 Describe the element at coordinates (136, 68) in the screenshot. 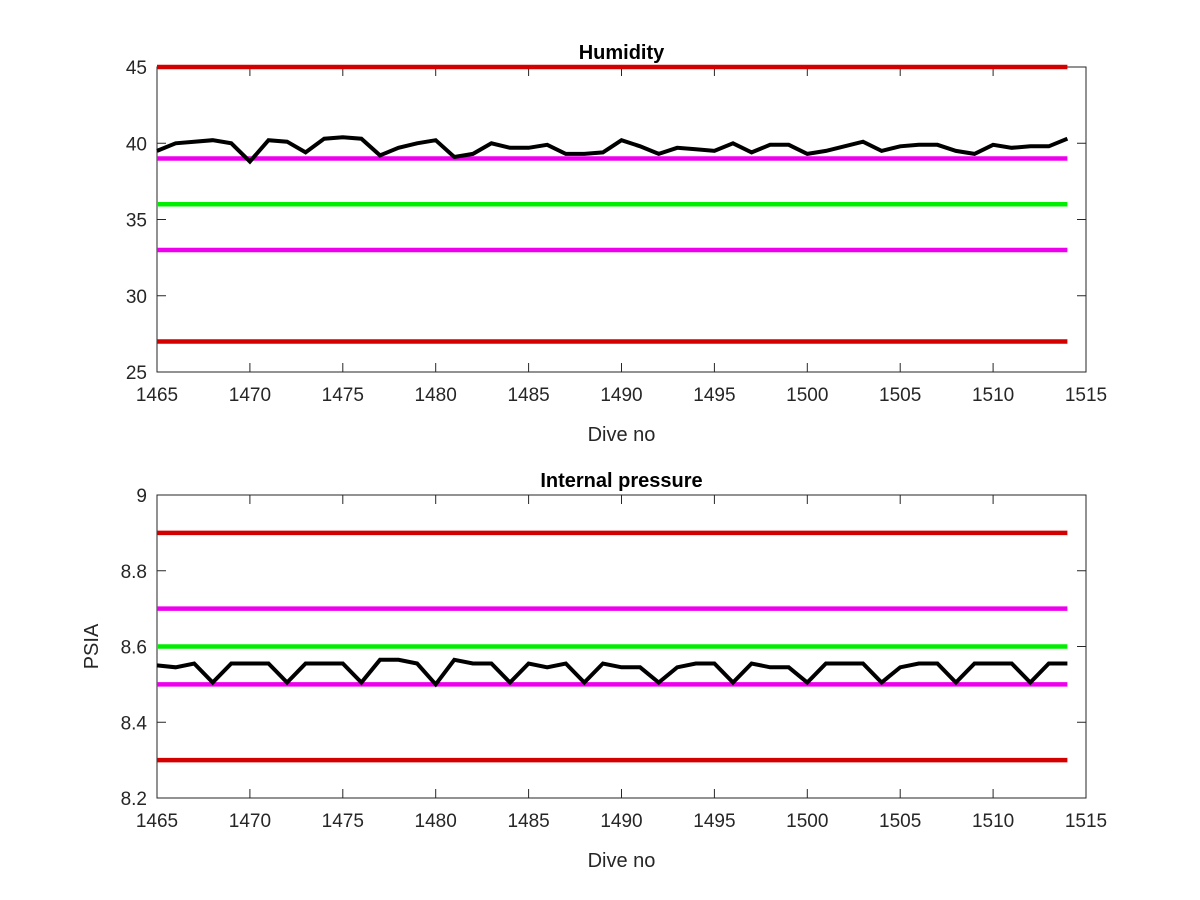

I see `y-tick-label: 45` at that location.